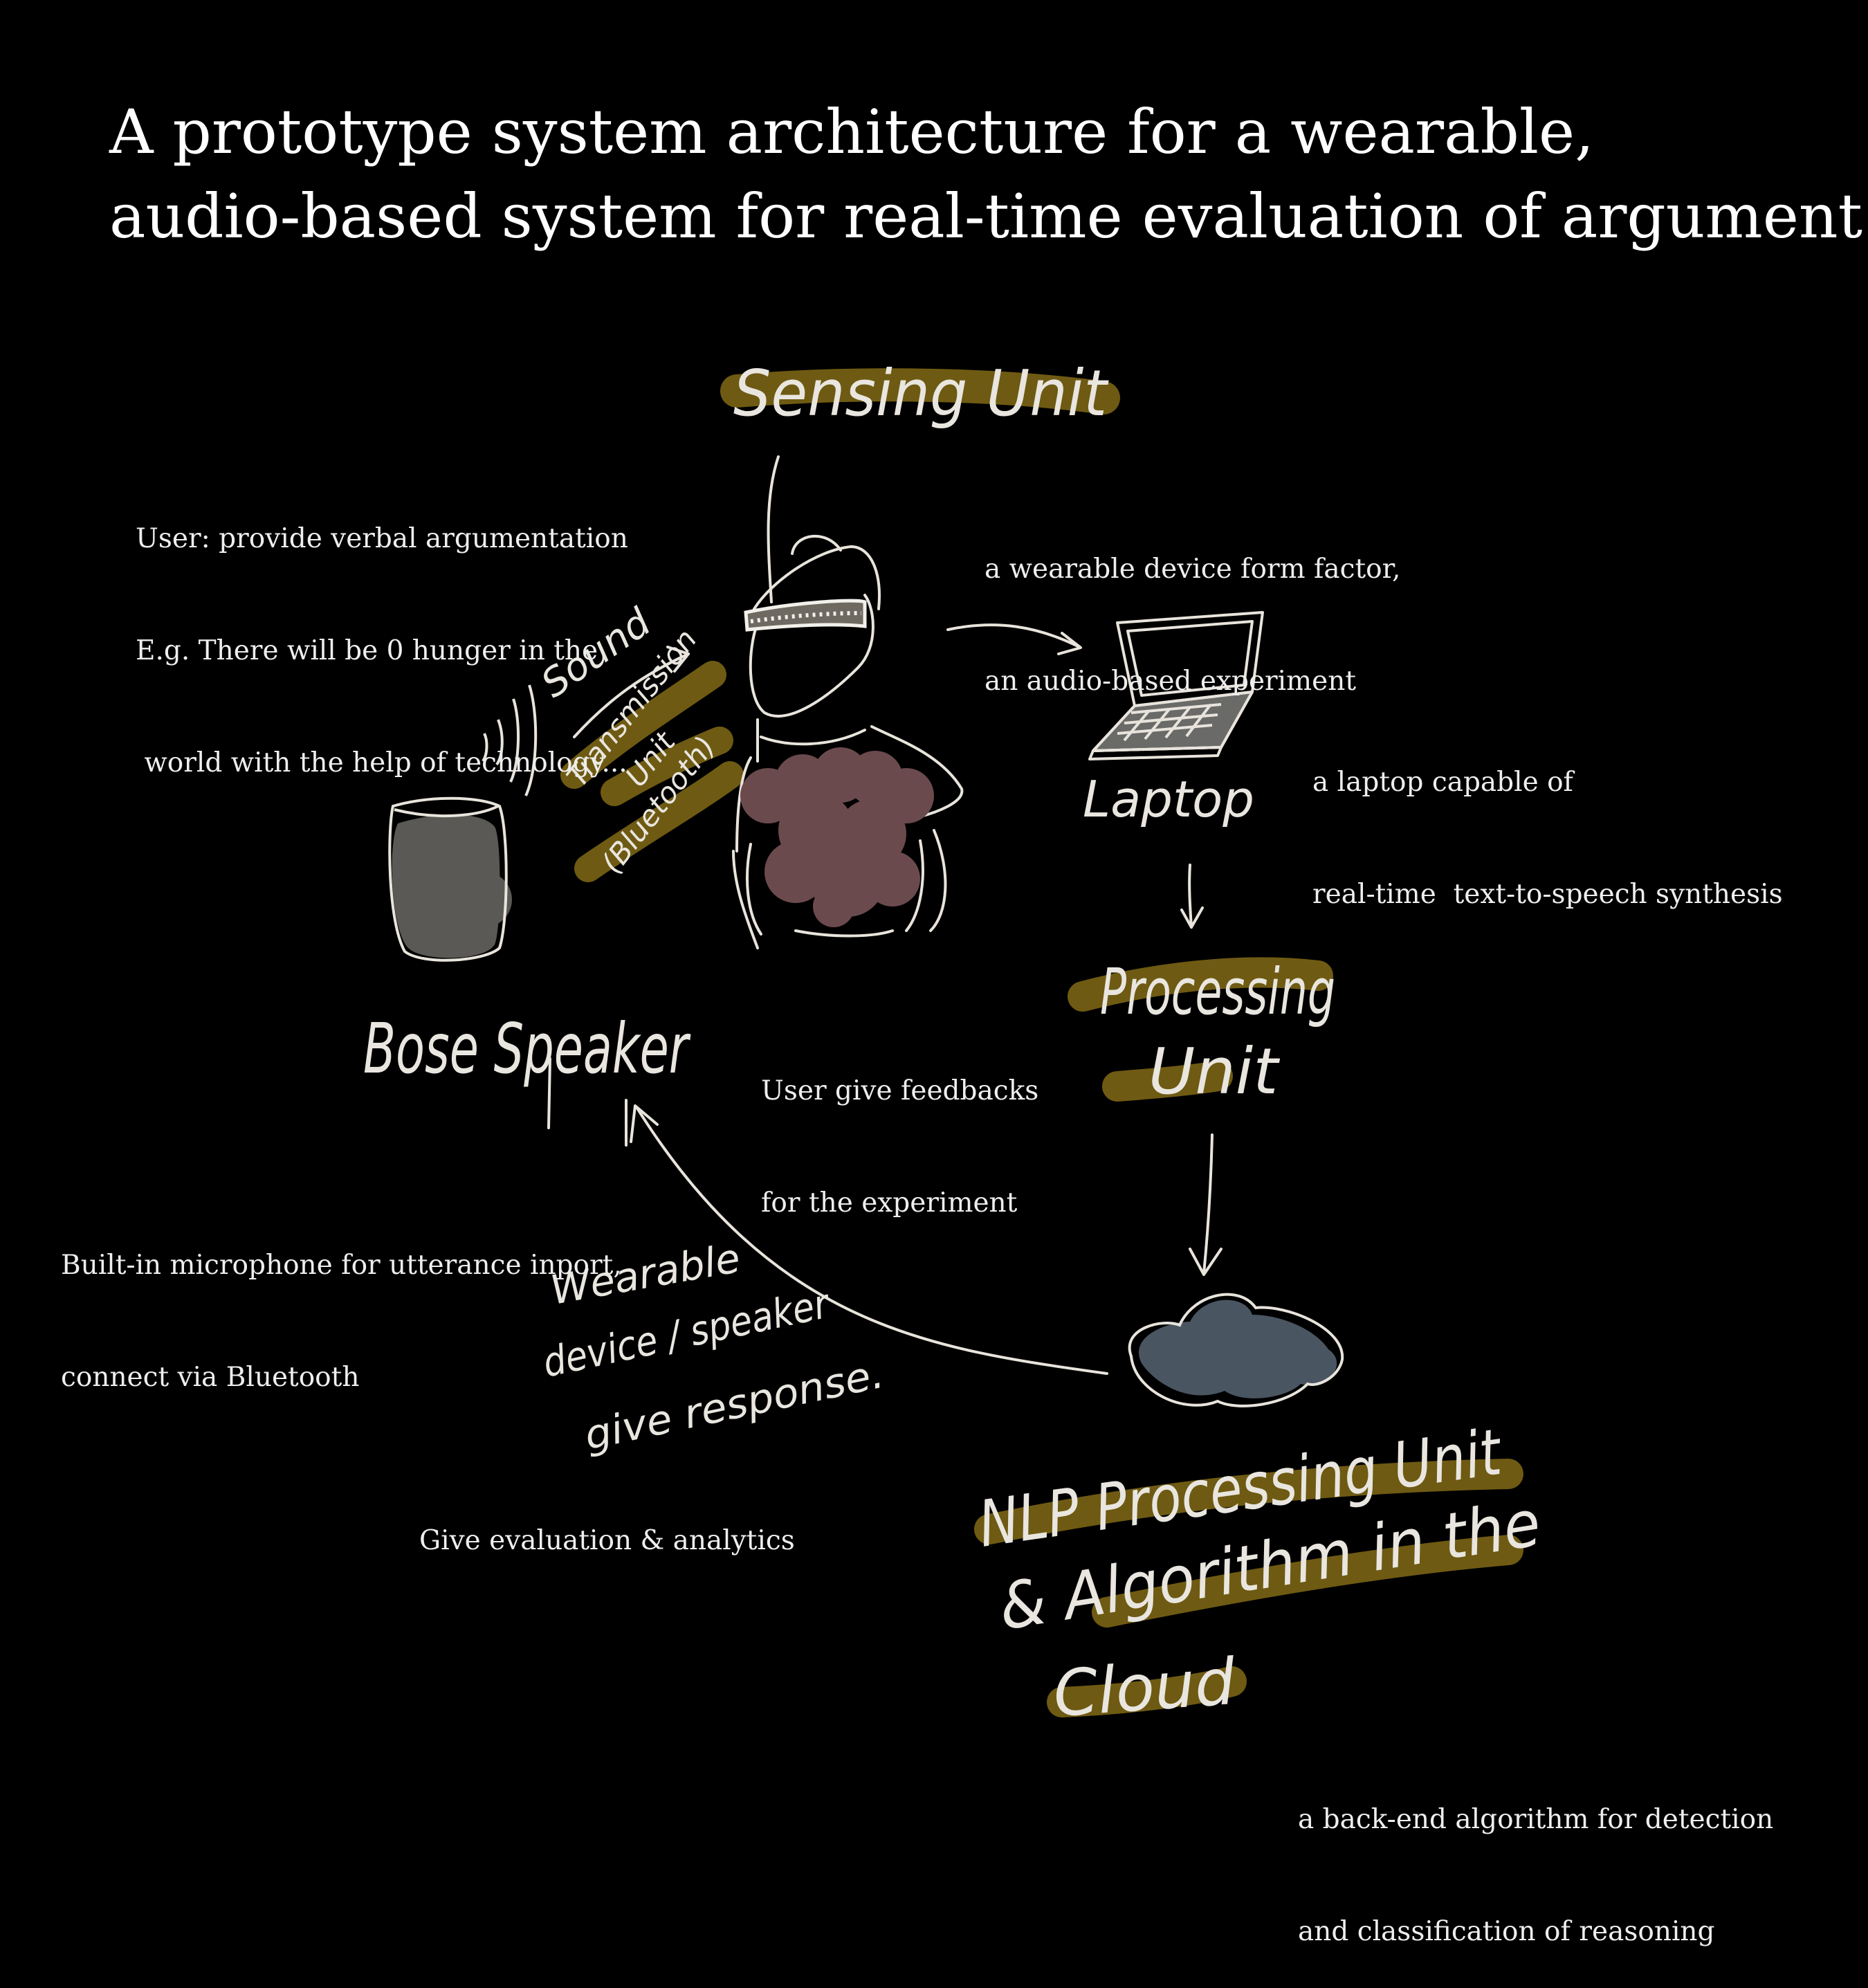 This screenshot has height=1988, width=1868. What do you see at coordinates (1176, 685) in the screenshot?
I see `laptop-icon` at bounding box center [1176, 685].